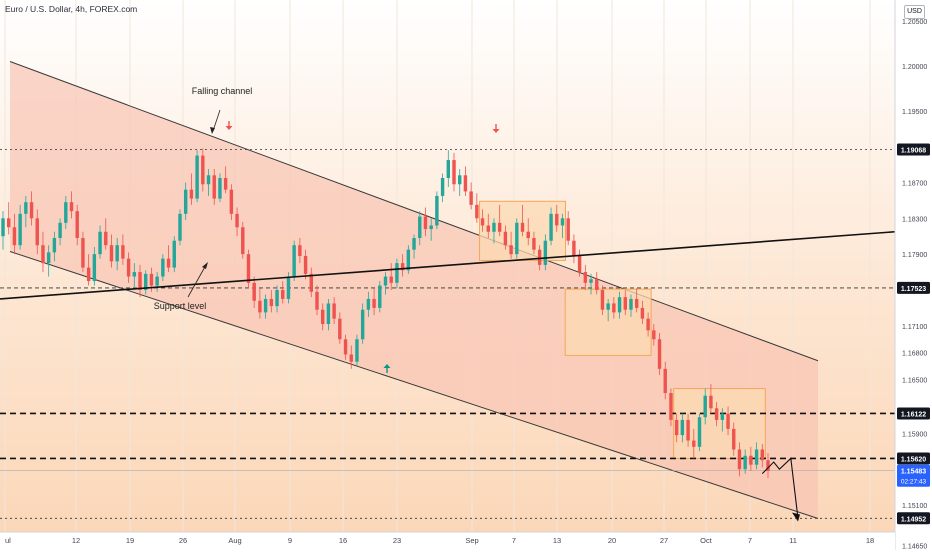  Describe the element at coordinates (913, 413) in the screenshot. I see `level-price-tag: 1.16122` at that location.